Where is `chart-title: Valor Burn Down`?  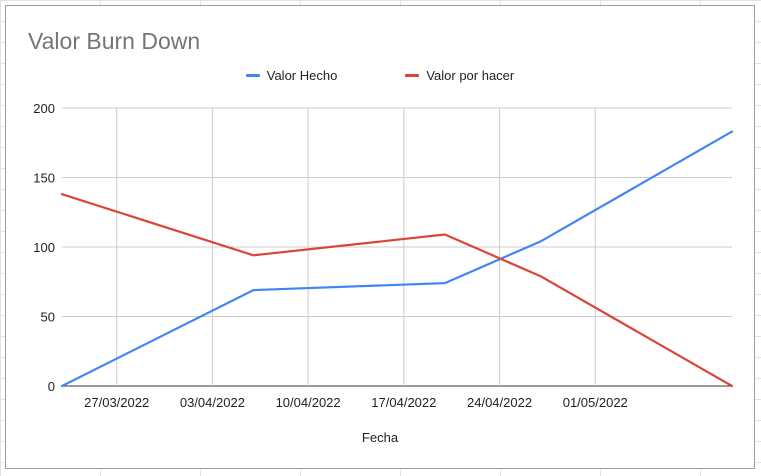 chart-title: Valor Burn Down is located at coordinates (114, 41).